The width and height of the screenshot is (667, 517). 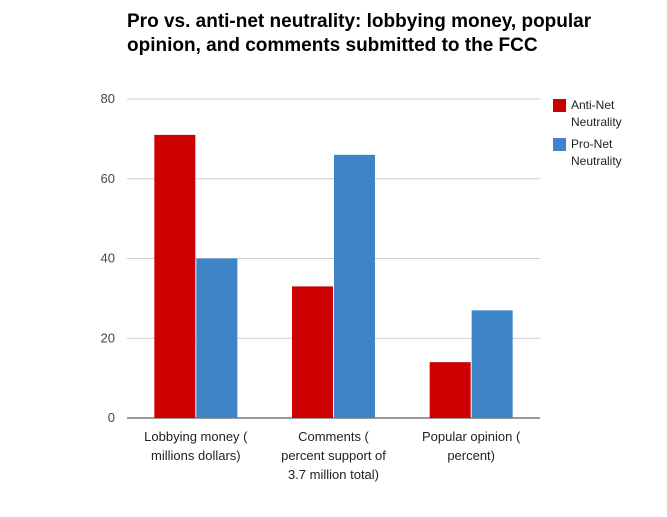 I want to click on x-category-label: percent support of, so click(x=333, y=455).